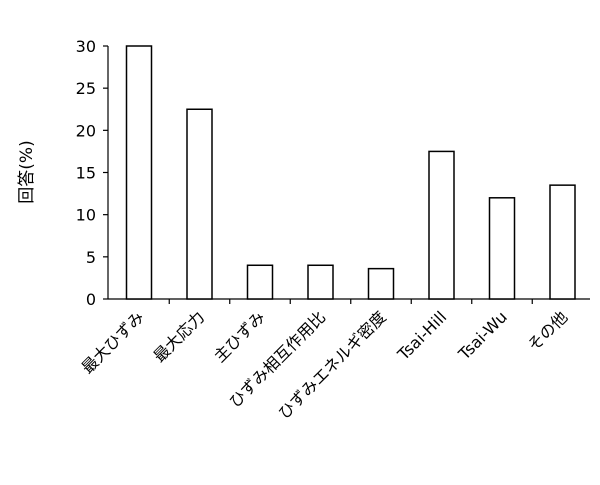  Describe the element at coordinates (421, 335) in the screenshot. I see `x-tick-label: Tsai-Hill` at that location.